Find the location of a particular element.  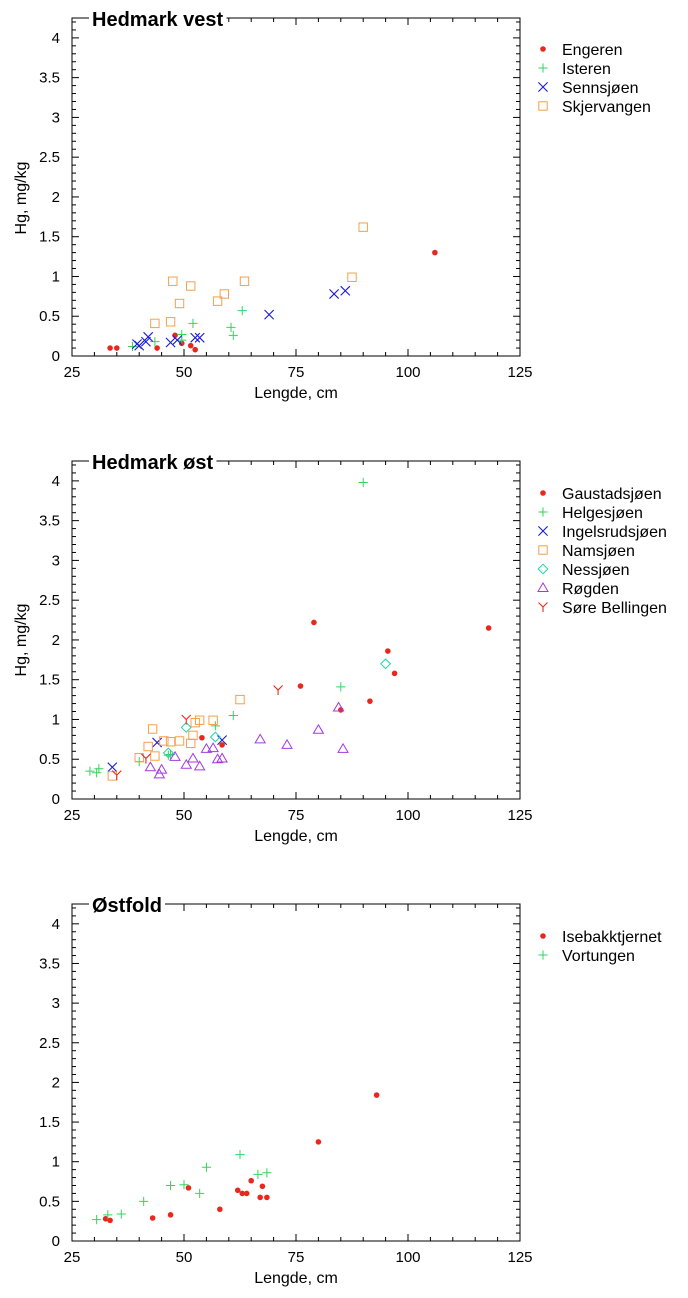

series-vortungen is located at coordinates (182, 1187).